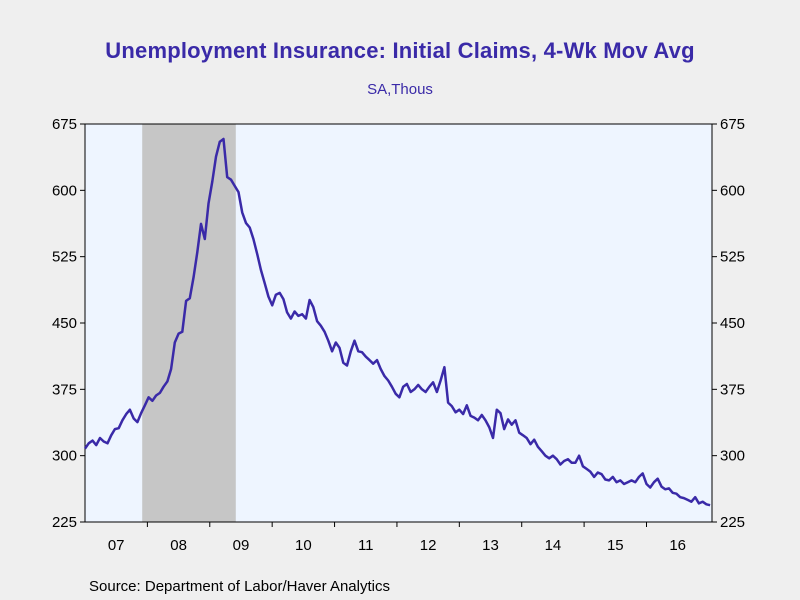  What do you see at coordinates (732, 323) in the screenshot?
I see `y-tick-label-right: 450` at bounding box center [732, 323].